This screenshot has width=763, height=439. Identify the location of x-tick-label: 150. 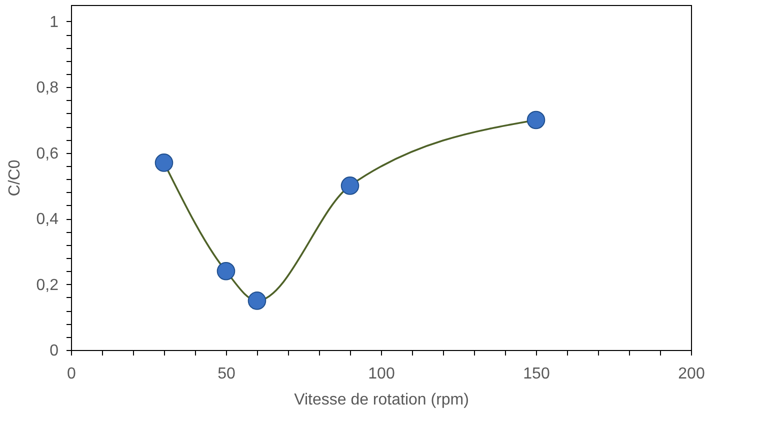
(536, 374).